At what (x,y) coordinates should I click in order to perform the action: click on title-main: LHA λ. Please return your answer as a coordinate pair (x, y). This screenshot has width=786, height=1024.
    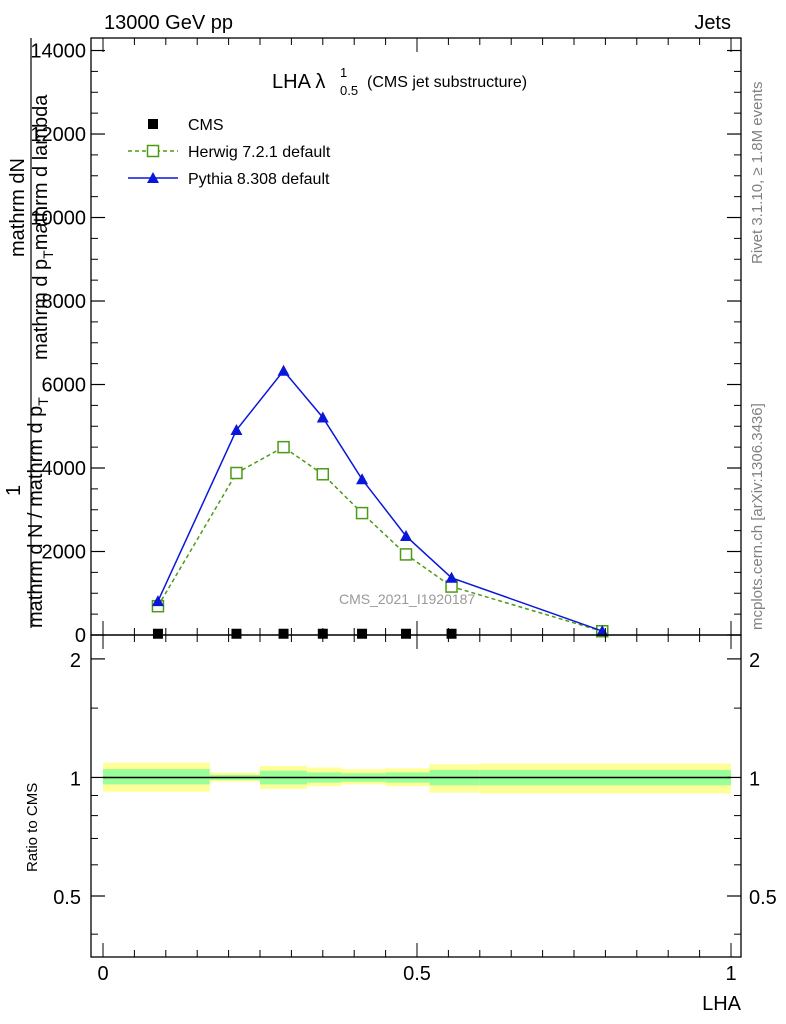
    Looking at the image, I should click on (298, 82).